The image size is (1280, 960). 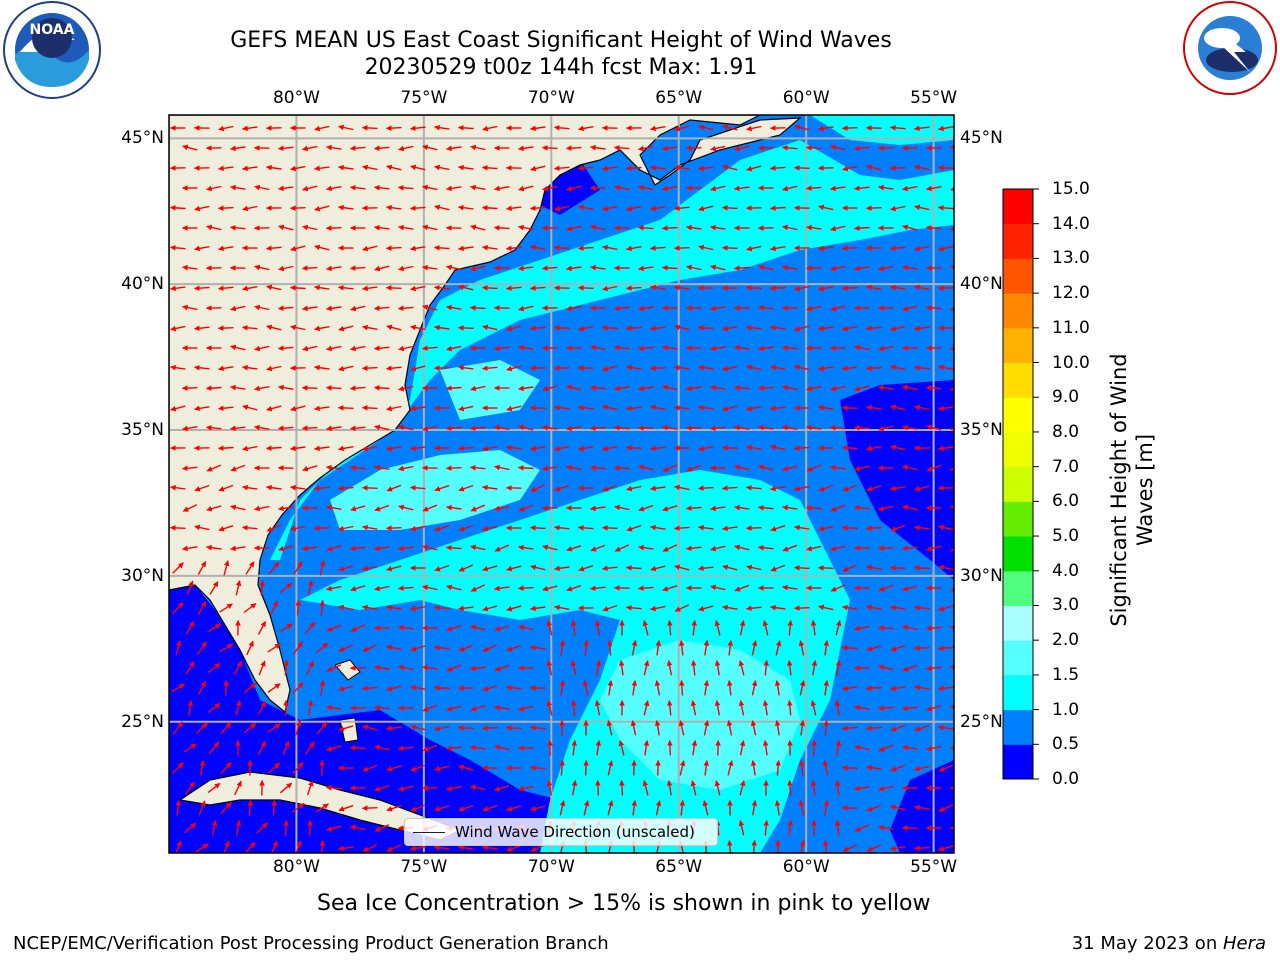 What do you see at coordinates (981, 138) in the screenshot?
I see `lat-tick-label-right: 45°N` at bounding box center [981, 138].